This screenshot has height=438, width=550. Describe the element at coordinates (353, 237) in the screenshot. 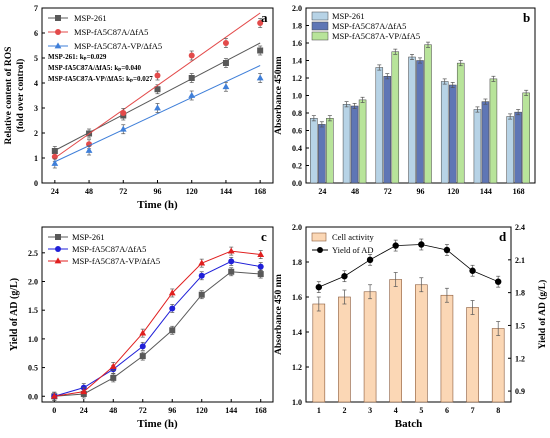

I see `panel-d-legend-label: Cell activity` at that location.